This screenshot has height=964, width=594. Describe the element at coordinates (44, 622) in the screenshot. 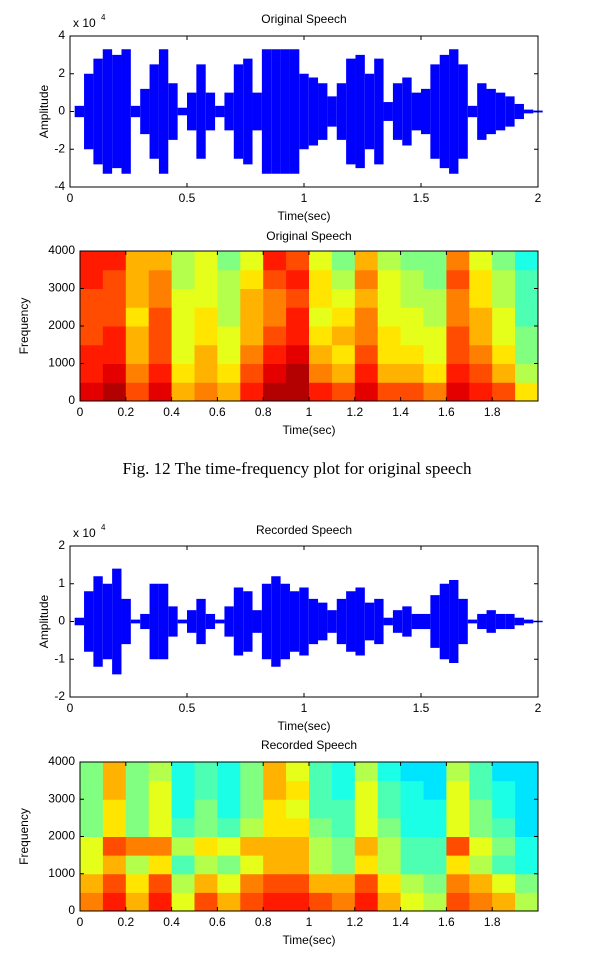

I see `y-axis-label: Amplitude` at that location.